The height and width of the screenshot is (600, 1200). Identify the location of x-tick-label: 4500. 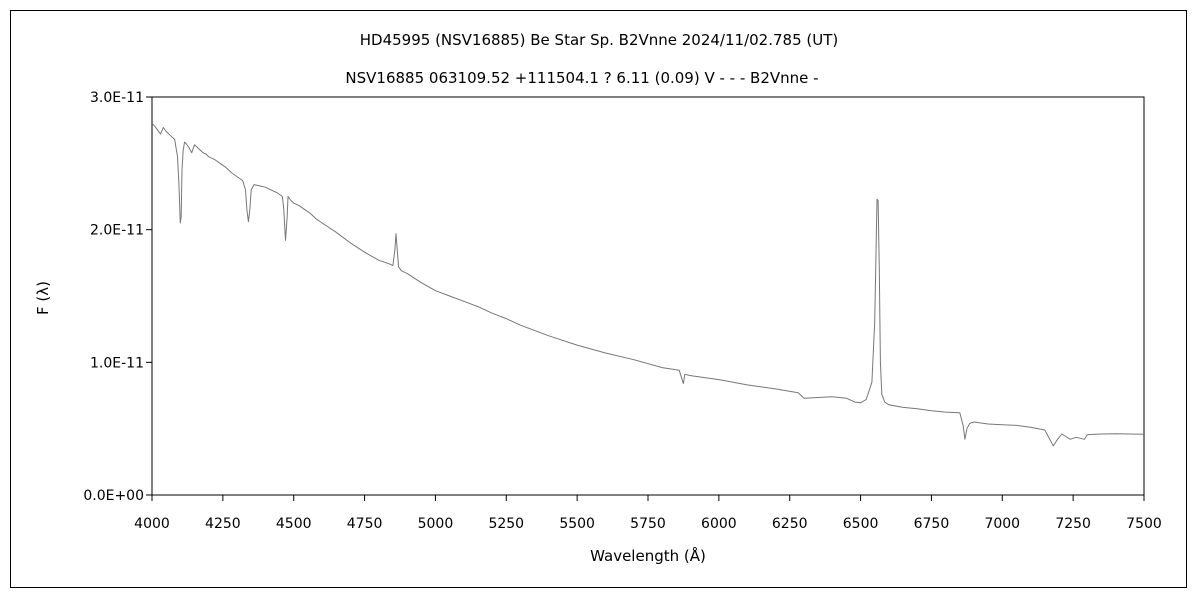
(294, 524).